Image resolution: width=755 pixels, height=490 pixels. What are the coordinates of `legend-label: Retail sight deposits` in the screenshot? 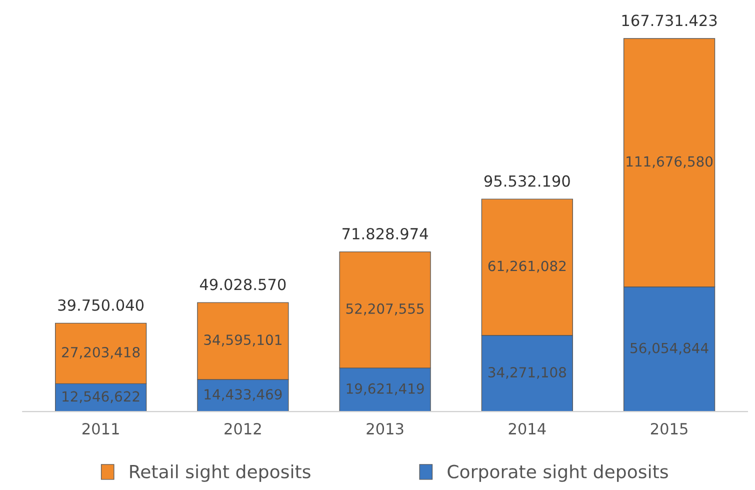 It's located at (220, 473).